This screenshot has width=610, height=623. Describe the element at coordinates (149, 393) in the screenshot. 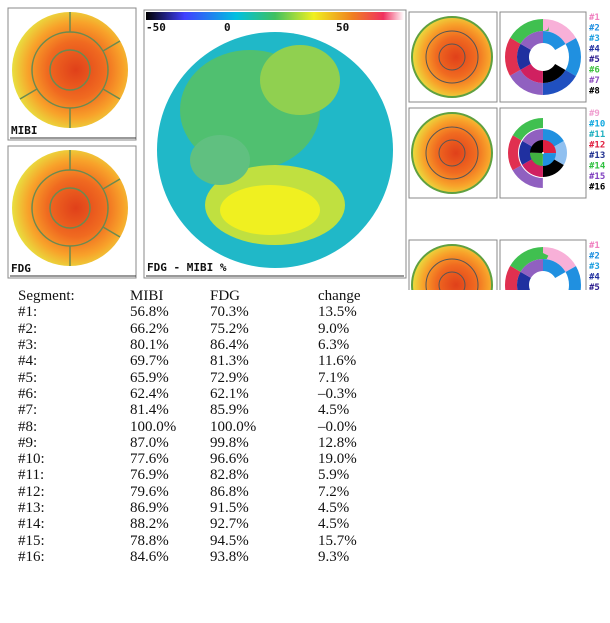

I see `table-cell: 62.4%` at that location.